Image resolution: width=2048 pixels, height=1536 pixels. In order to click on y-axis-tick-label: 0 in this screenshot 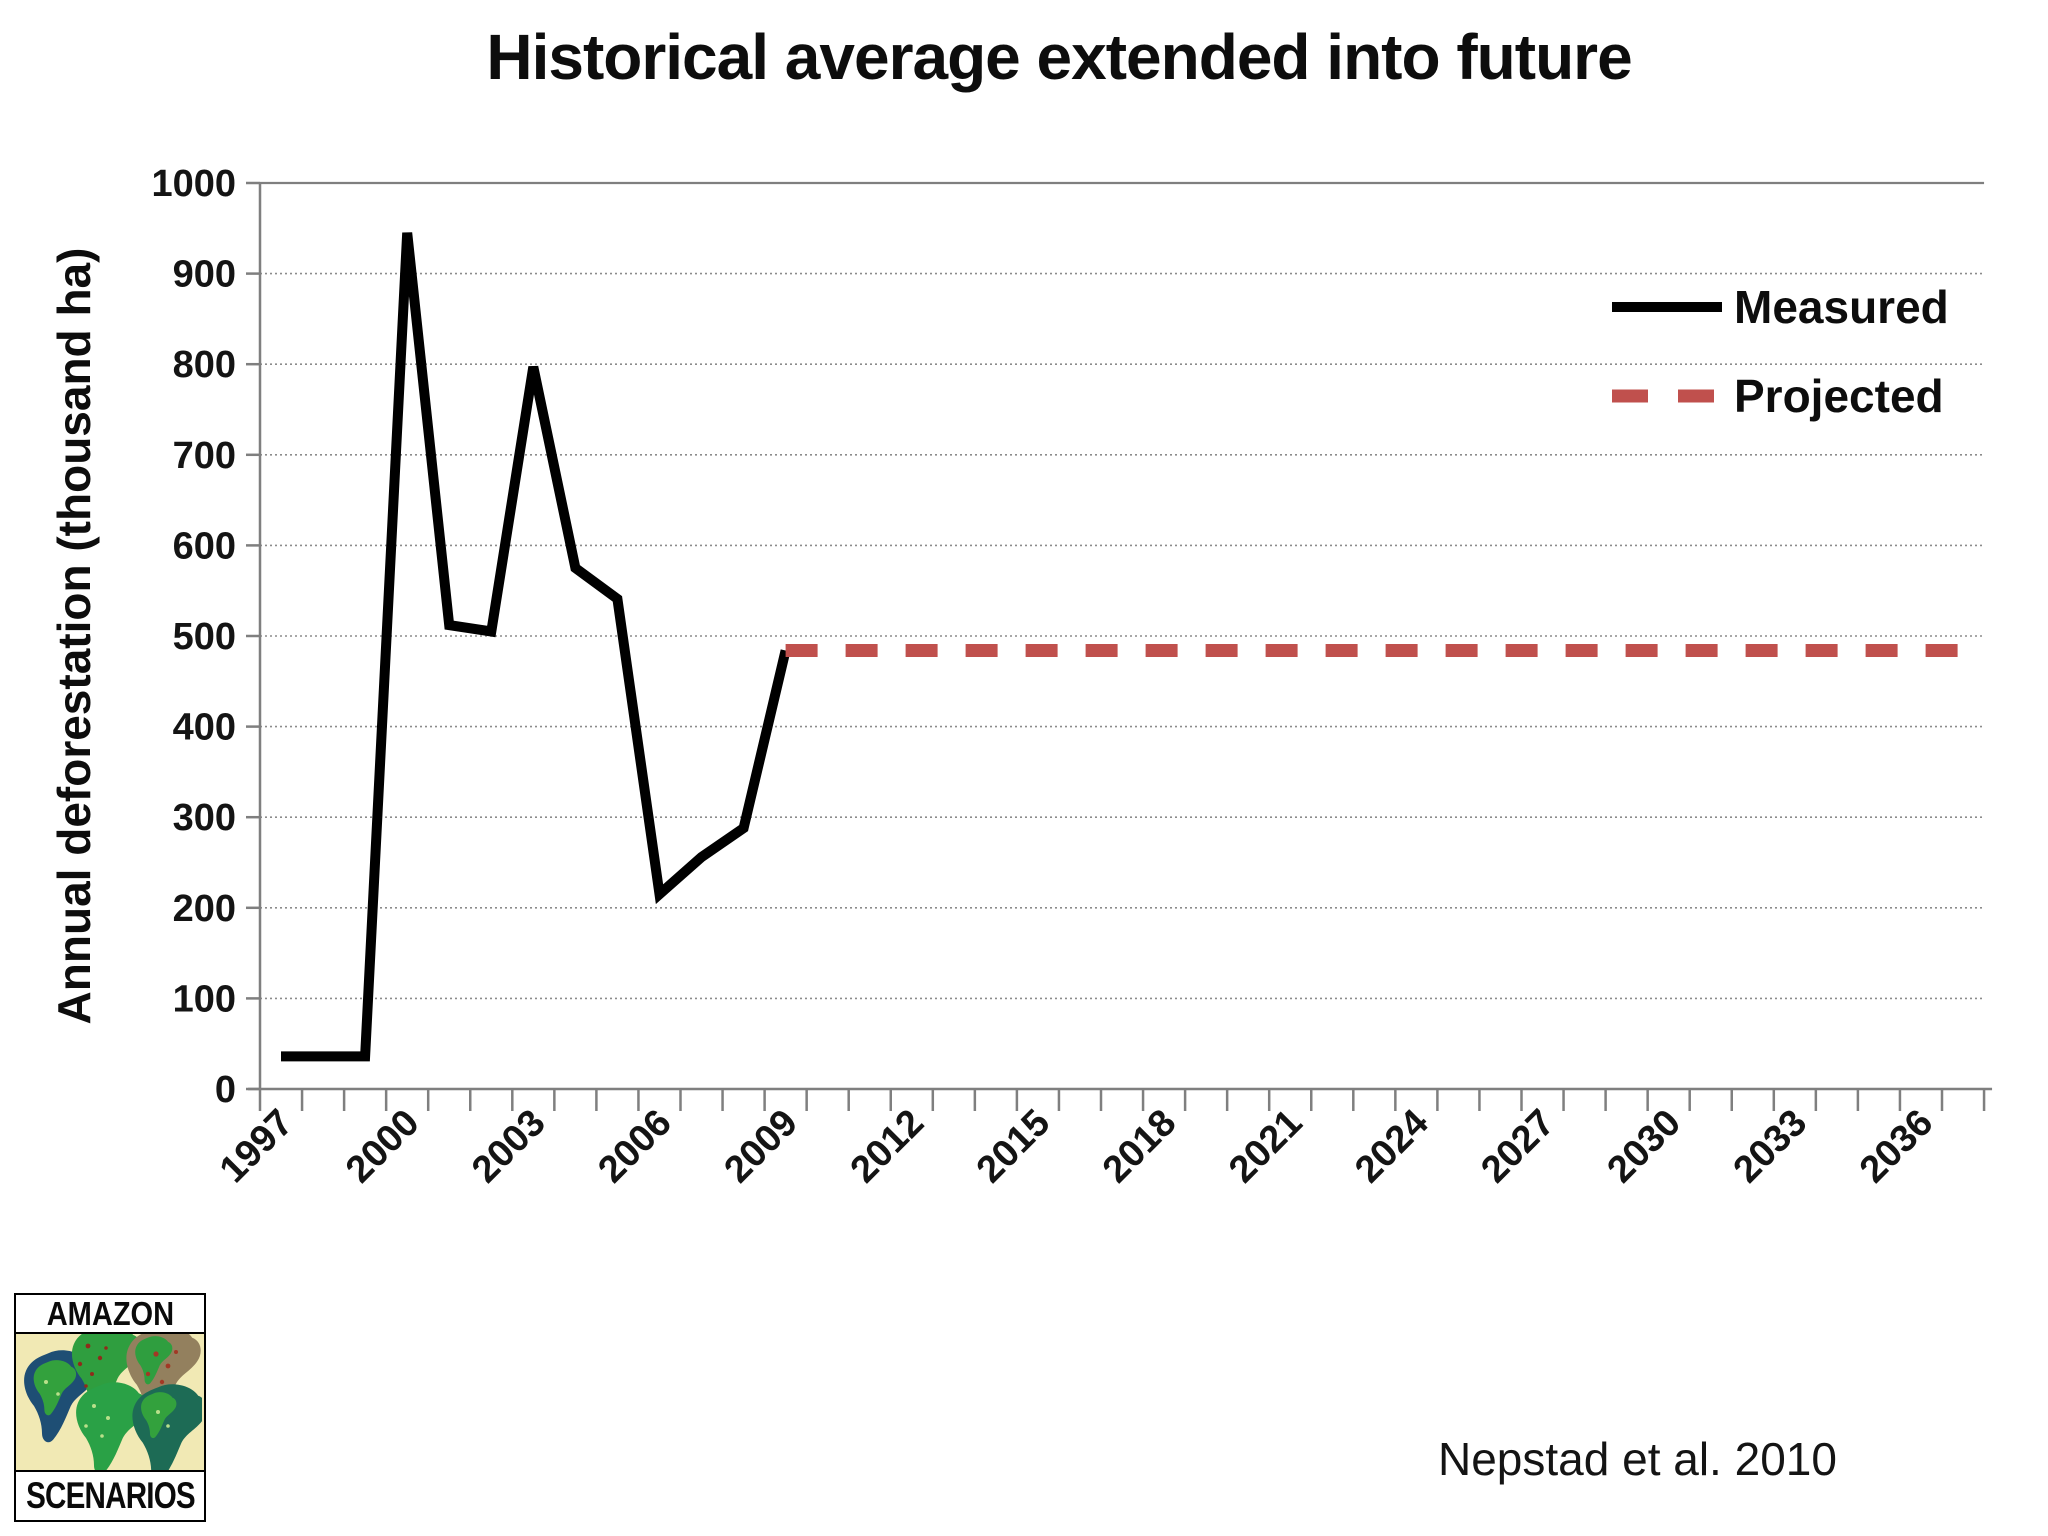, I will do `click(225, 1090)`.